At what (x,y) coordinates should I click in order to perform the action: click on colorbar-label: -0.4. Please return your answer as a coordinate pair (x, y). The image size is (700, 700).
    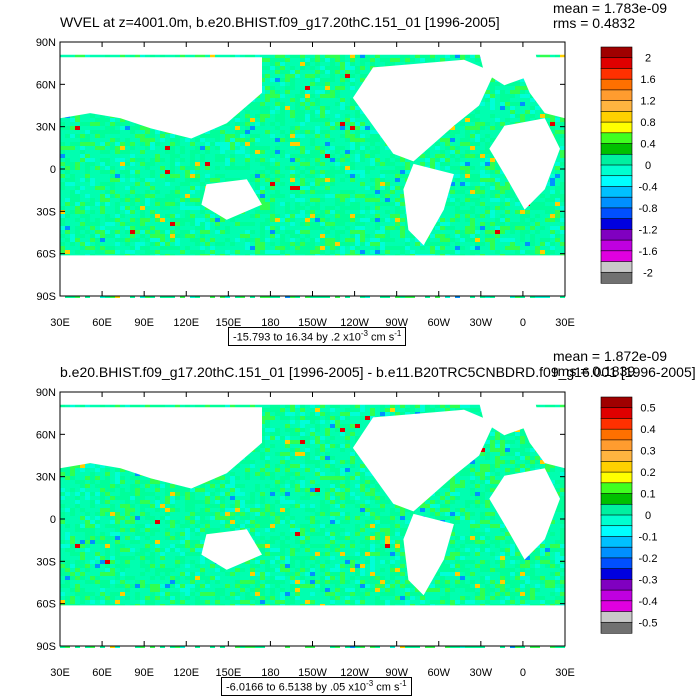
    Looking at the image, I should click on (648, 602).